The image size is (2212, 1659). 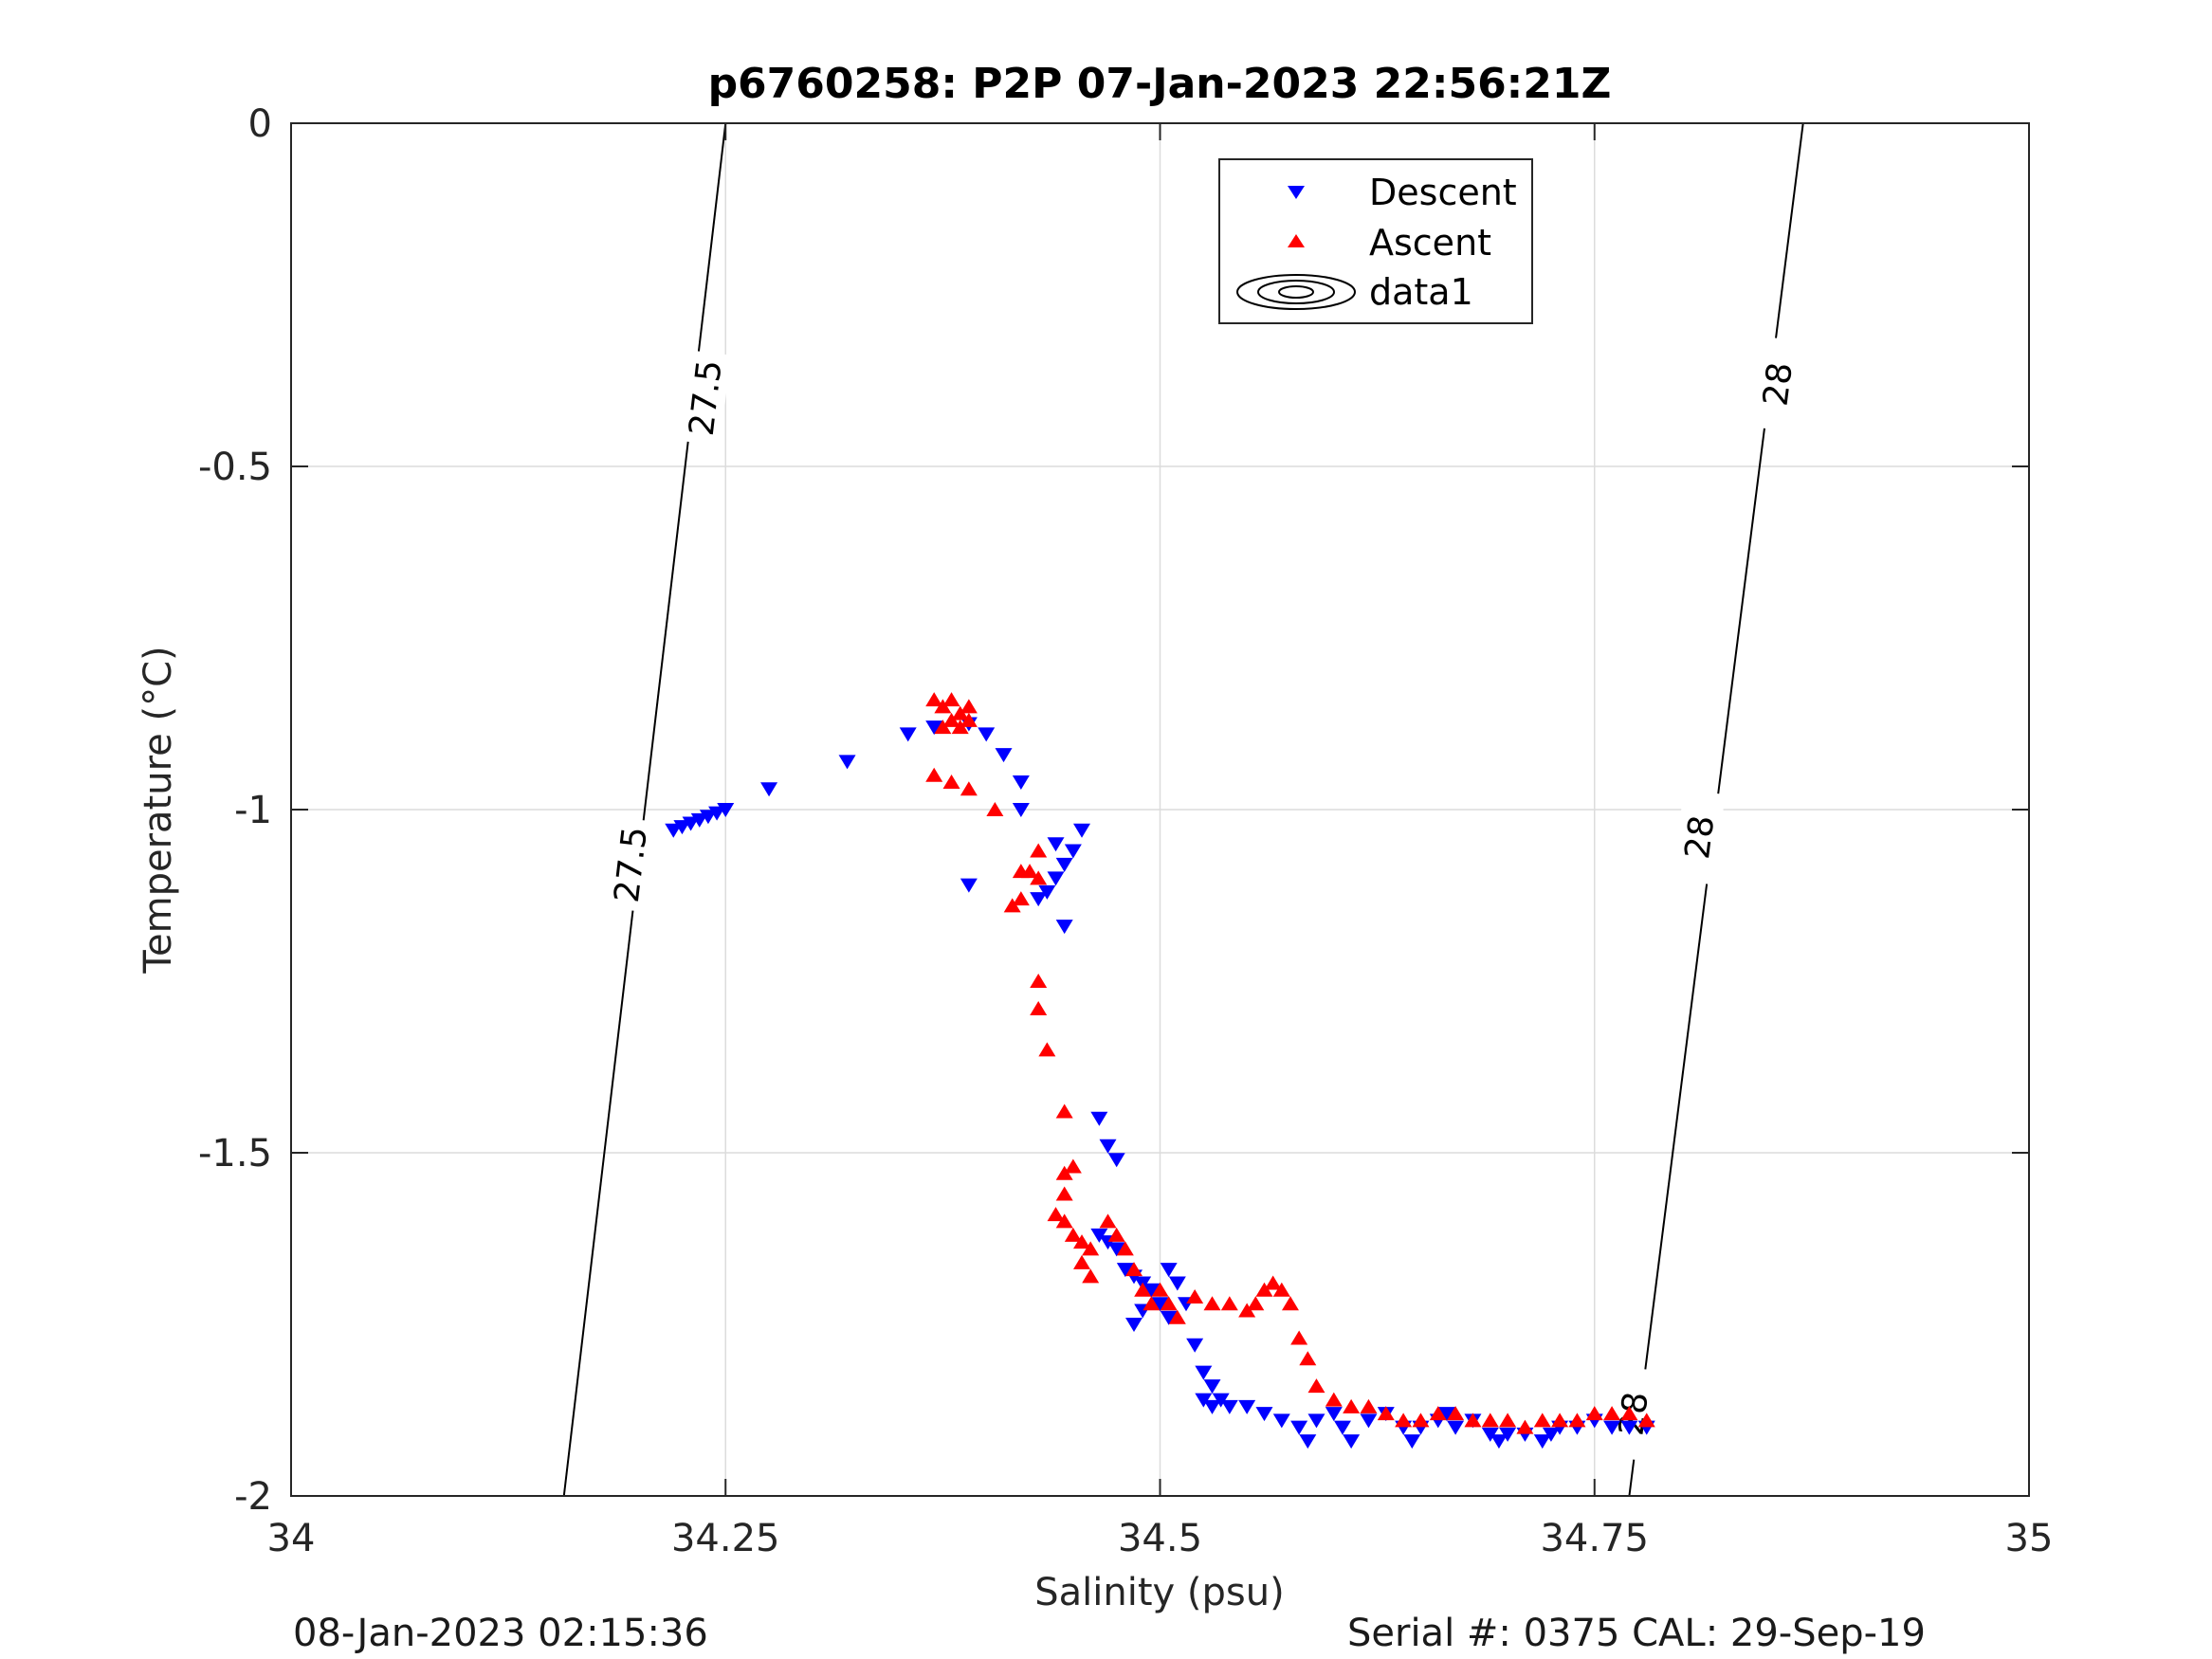 I want to click on y-tick-label: -0.5, so click(x=235, y=467).